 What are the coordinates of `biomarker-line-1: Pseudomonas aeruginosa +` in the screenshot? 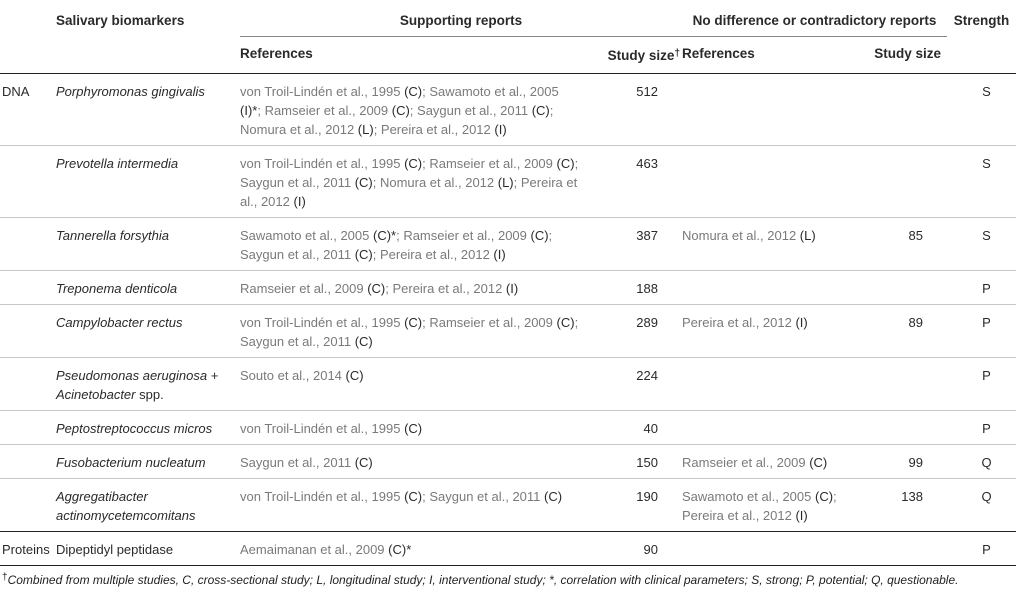 It's located at (137, 375).